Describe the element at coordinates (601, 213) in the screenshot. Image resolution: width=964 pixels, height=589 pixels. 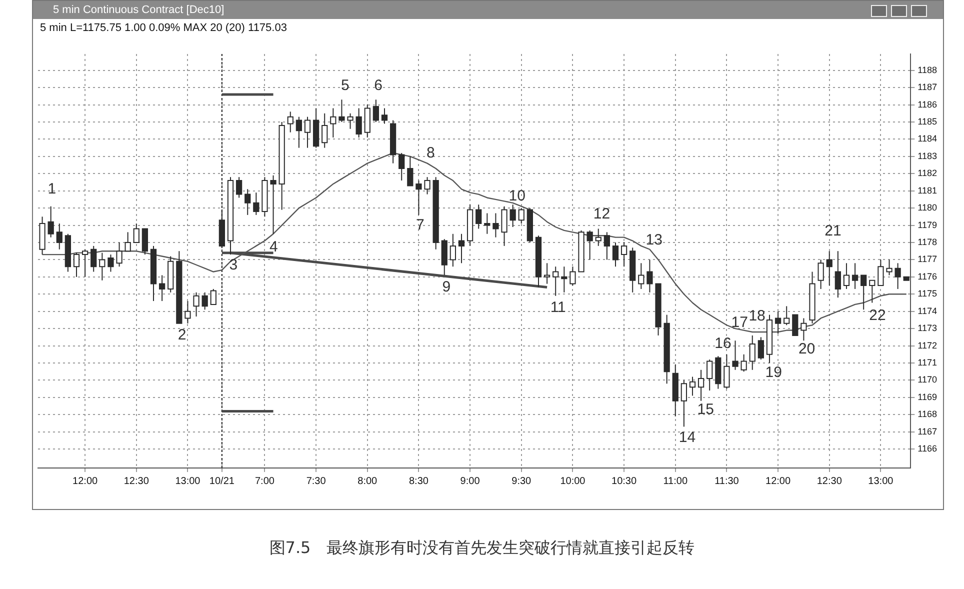
I see `annotation: 12` at that location.